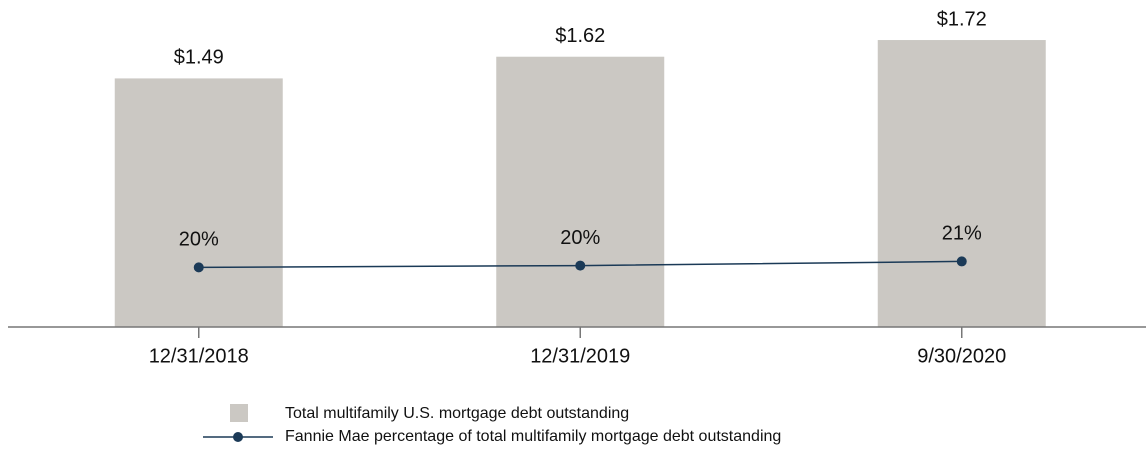  What do you see at coordinates (238, 437) in the screenshot?
I see `legend-dot` at bounding box center [238, 437].